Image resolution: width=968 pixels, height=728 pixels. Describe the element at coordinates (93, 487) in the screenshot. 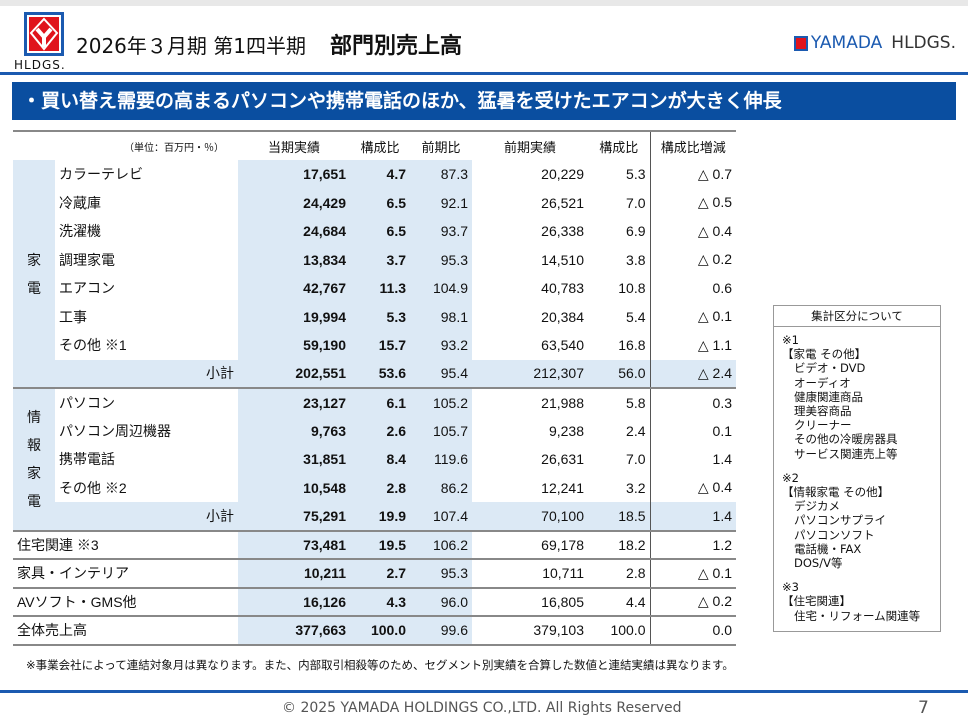

I see `row-label: その他 ※2` at that location.